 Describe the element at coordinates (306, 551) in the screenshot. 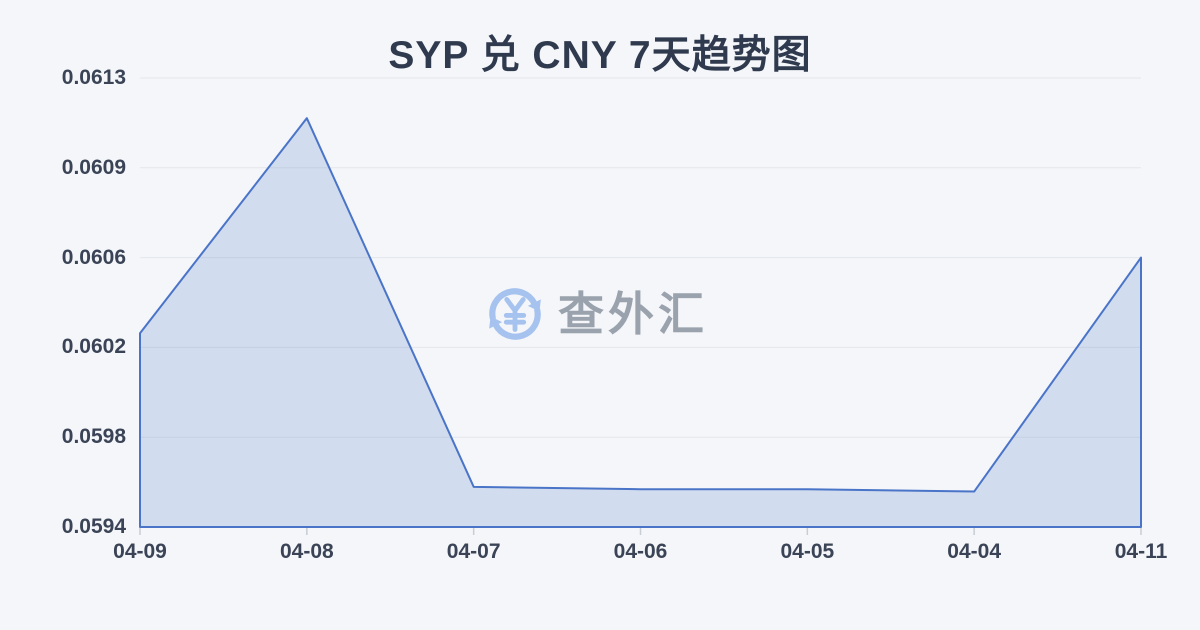

I see `x-axis-label: 04-08` at that location.